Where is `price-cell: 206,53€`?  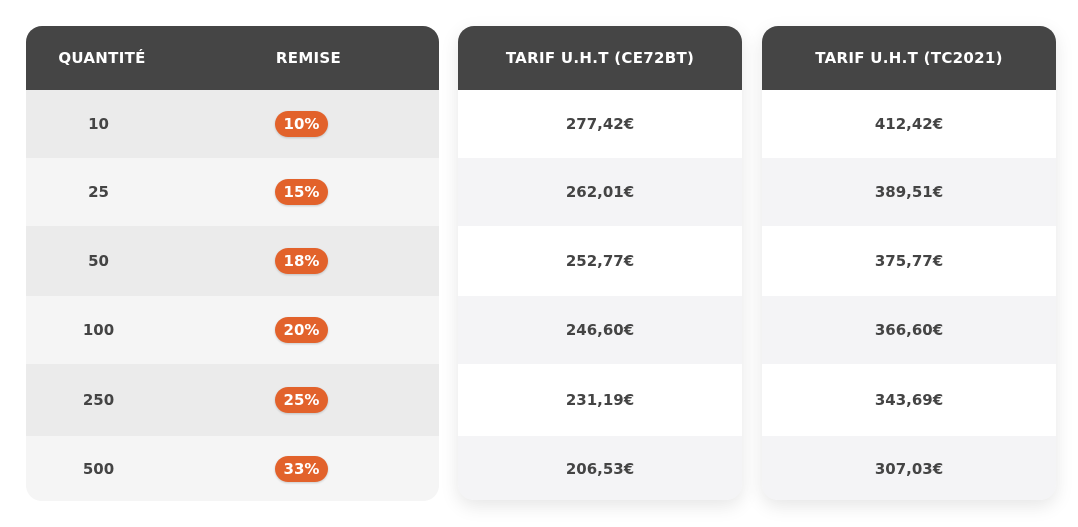
price-cell: 206,53€ is located at coordinates (600, 468).